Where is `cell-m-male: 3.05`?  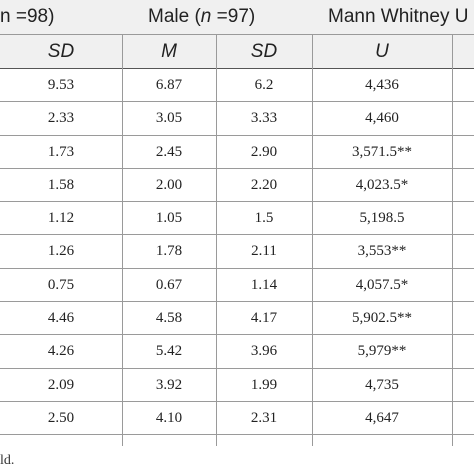
cell-m-male: 3.05 is located at coordinates (169, 118).